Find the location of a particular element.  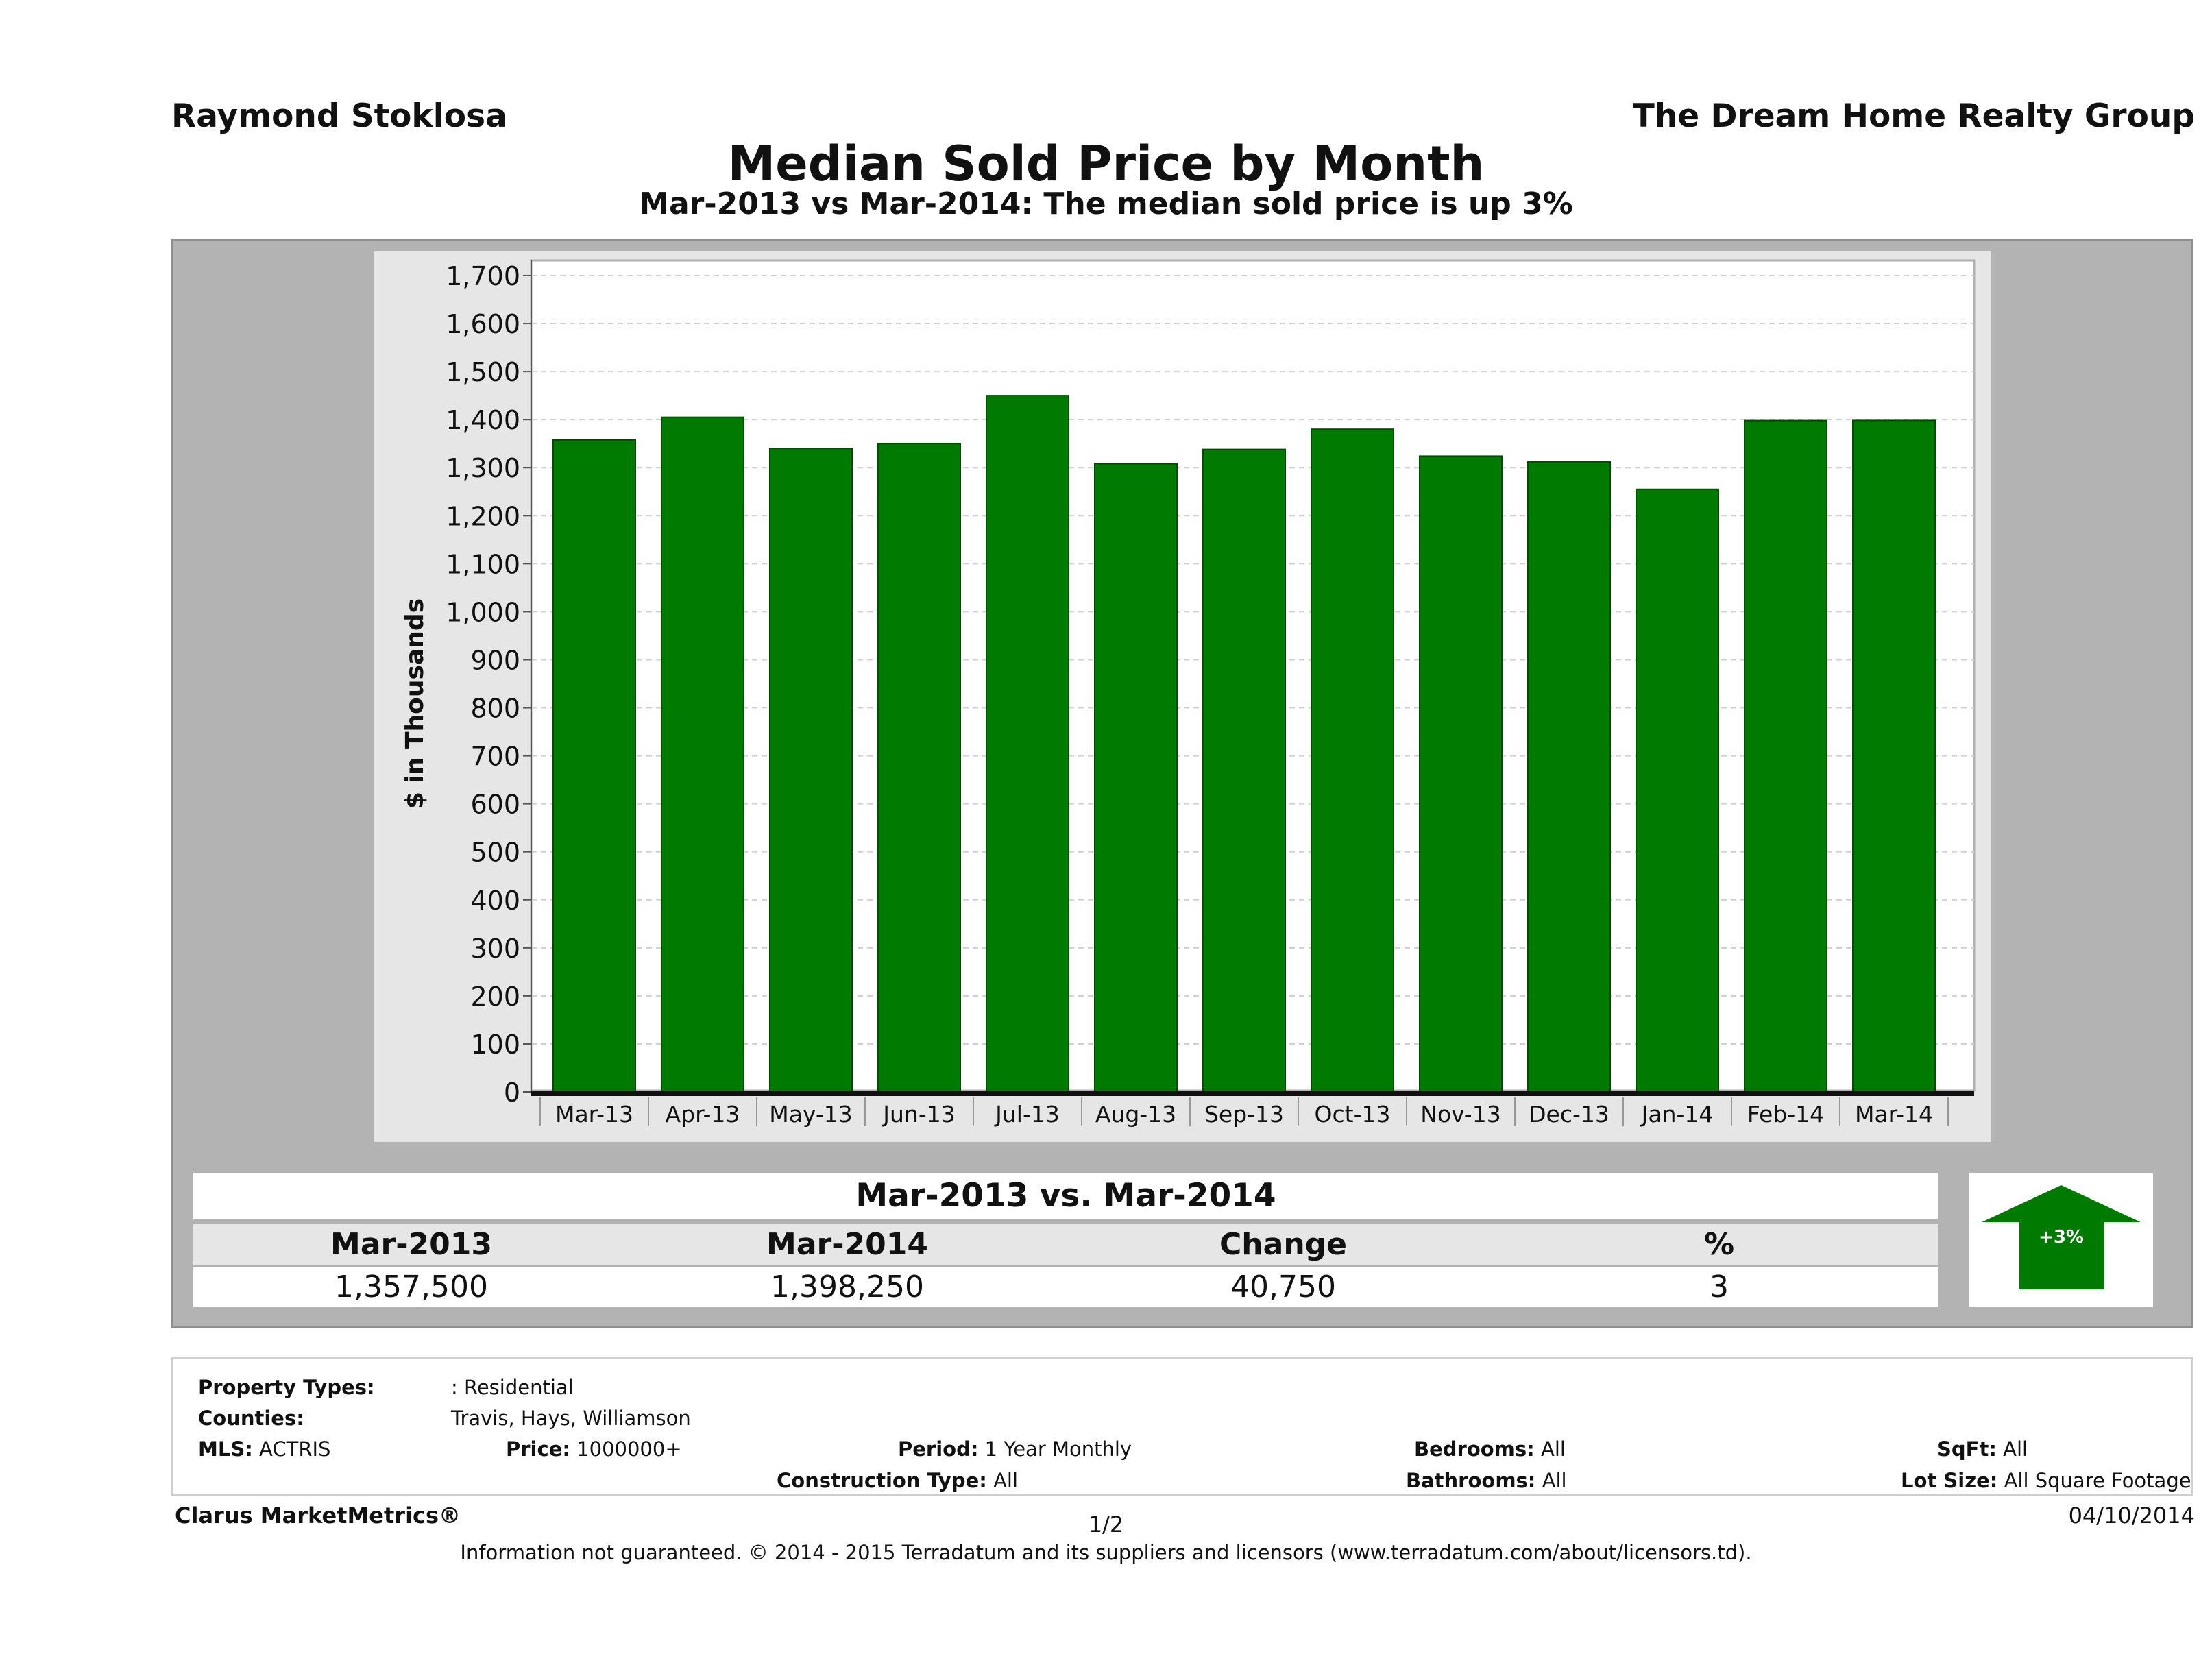

x-tick-label: Mar-13 is located at coordinates (594, 1114).